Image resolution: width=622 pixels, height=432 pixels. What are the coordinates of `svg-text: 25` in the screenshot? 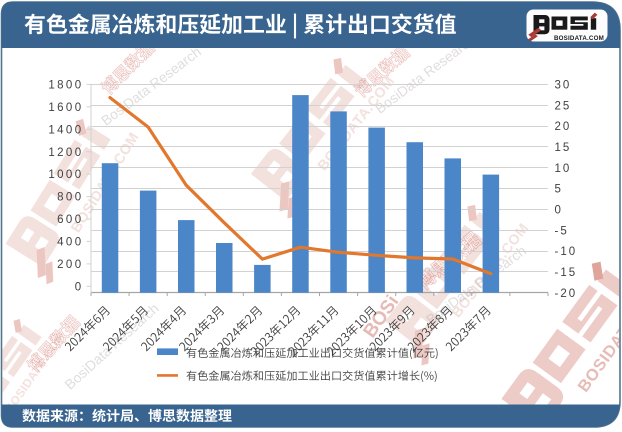 It's located at (563, 106).